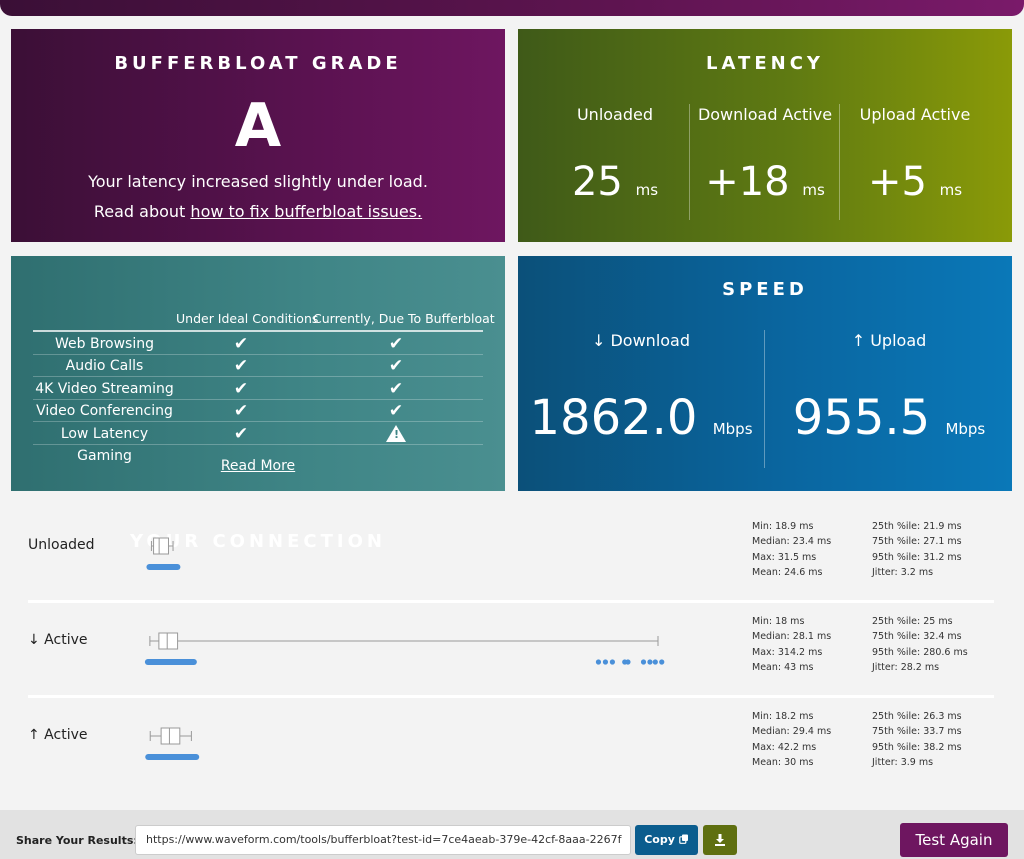 Image resolution: width=1024 pixels, height=859 pixels. Describe the element at coordinates (954, 840) in the screenshot. I see `test-again-button: Test Again` at that location.